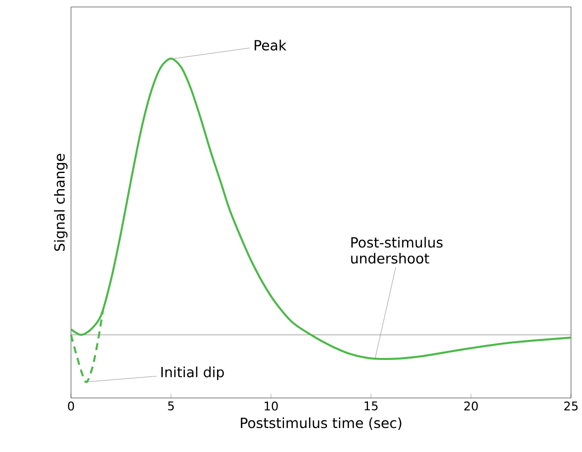  Describe the element at coordinates (397, 250) in the screenshot. I see `annotation: Post-stimulus undershoot` at that location.